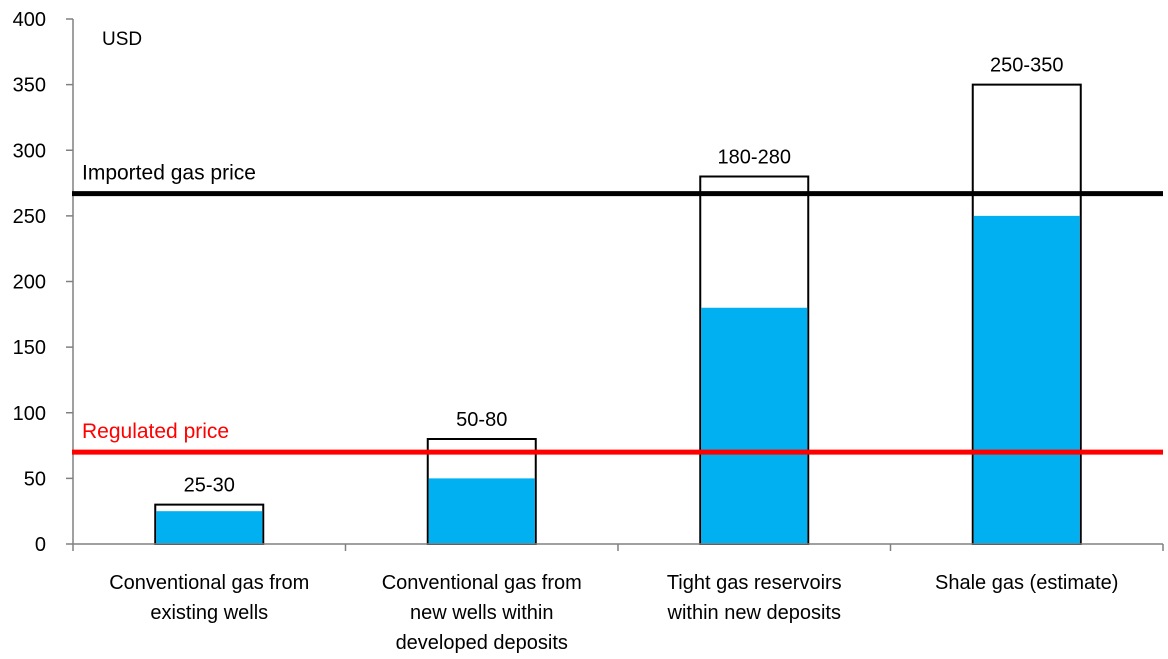 This screenshot has height=659, width=1168. Describe the element at coordinates (754, 583) in the screenshot. I see `category-label-line: Tight gas reservoirs` at that location.